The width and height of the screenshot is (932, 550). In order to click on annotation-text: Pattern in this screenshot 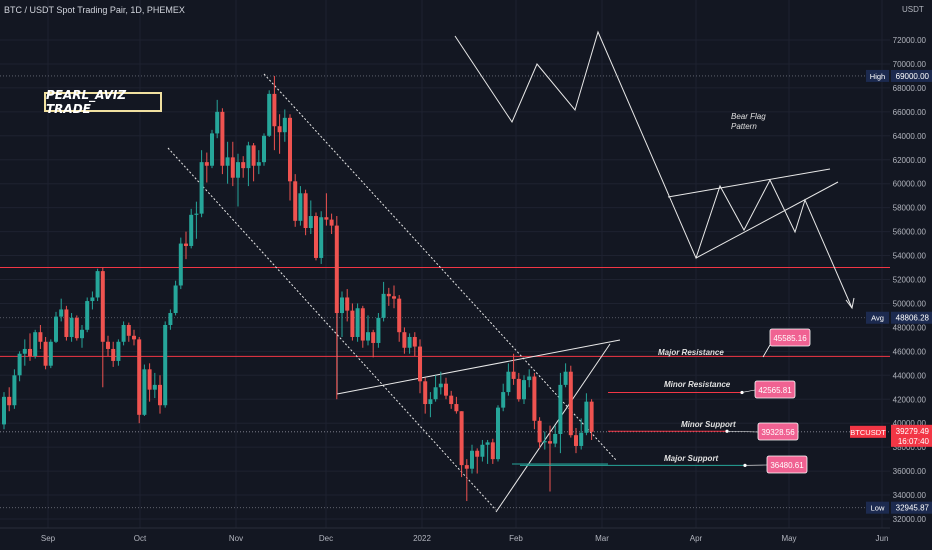, I will do `click(744, 126)`.